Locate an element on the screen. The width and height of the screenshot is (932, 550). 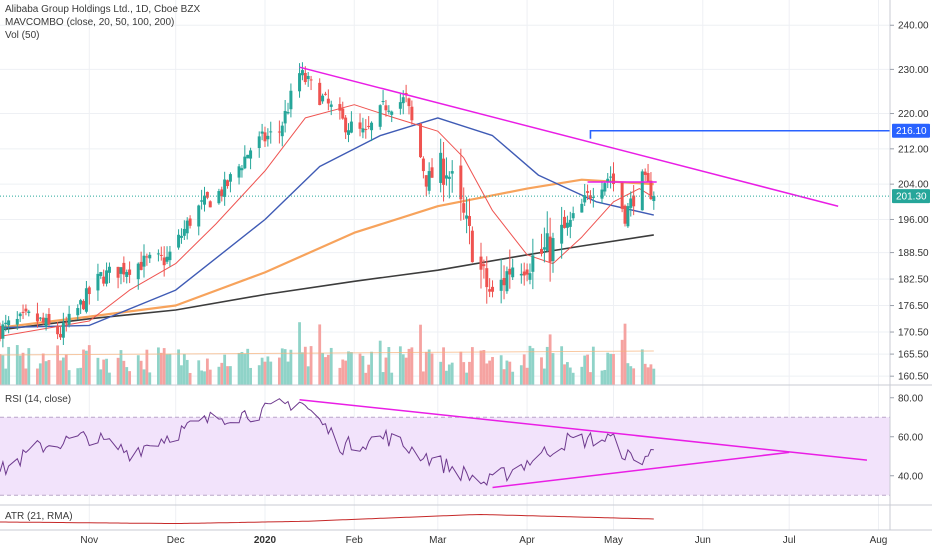
resistance-level-line is located at coordinates (739, 134).